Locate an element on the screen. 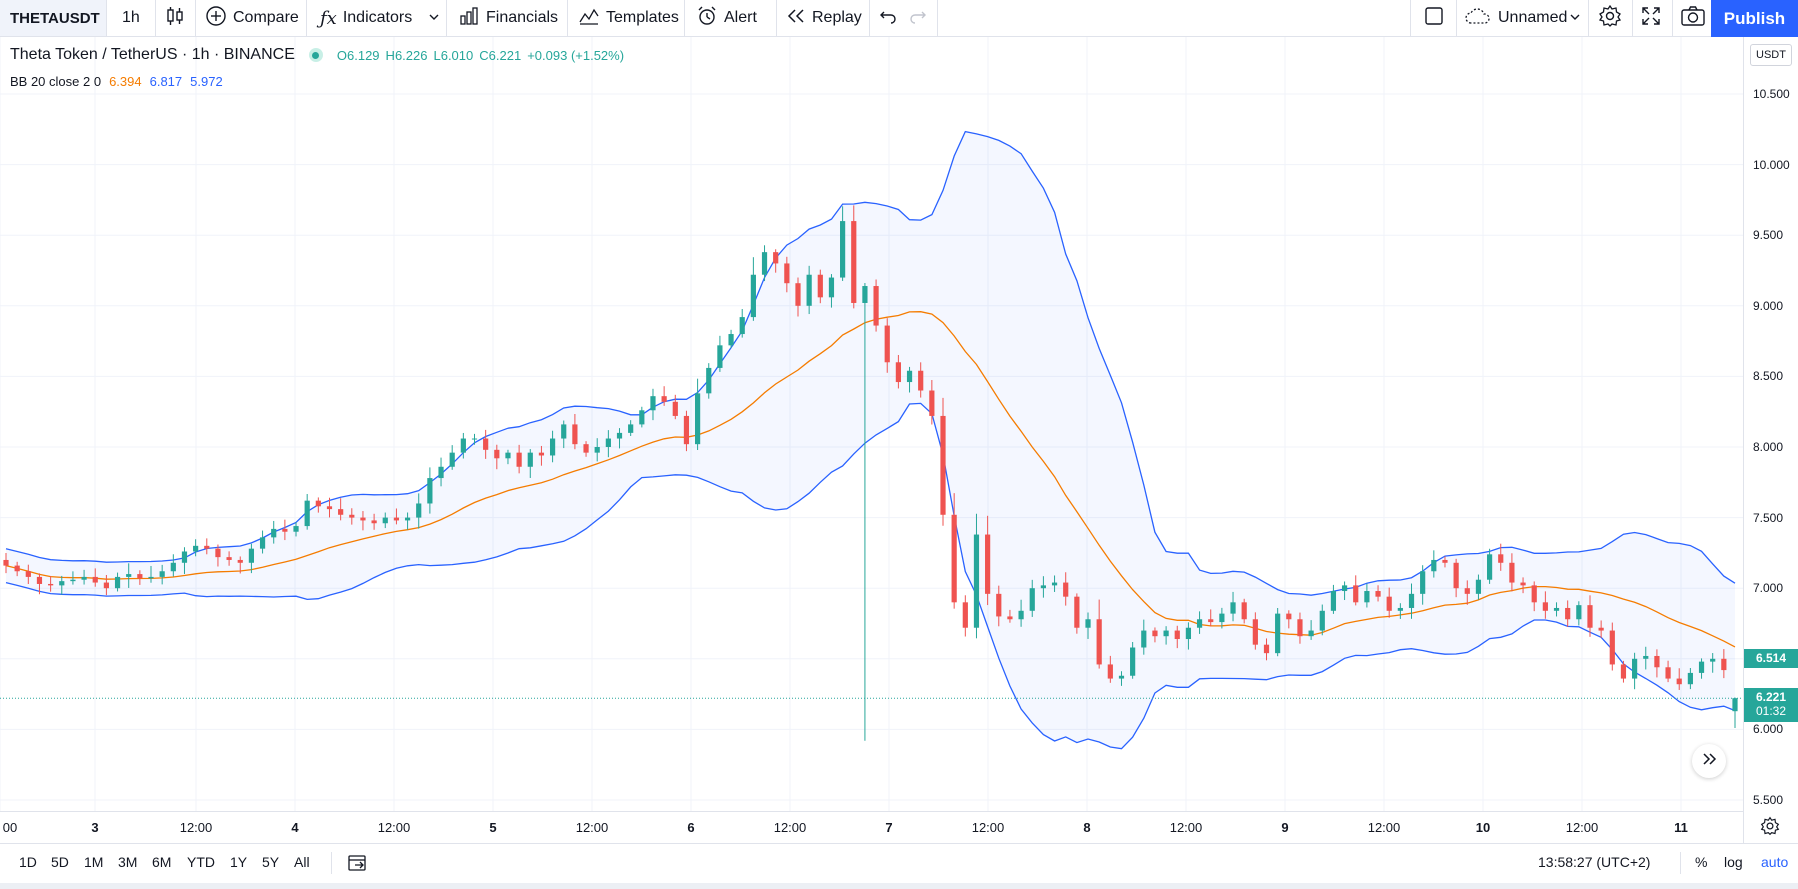  settings-button is located at coordinates (1613, 18).